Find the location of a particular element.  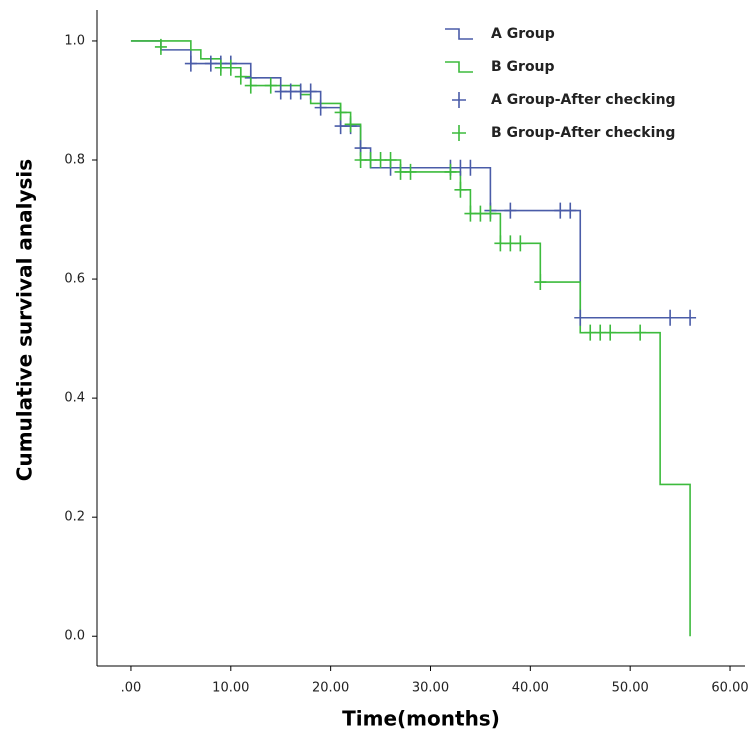

y-axis-title: Cumulative survival analysis is located at coordinates (25, 320).